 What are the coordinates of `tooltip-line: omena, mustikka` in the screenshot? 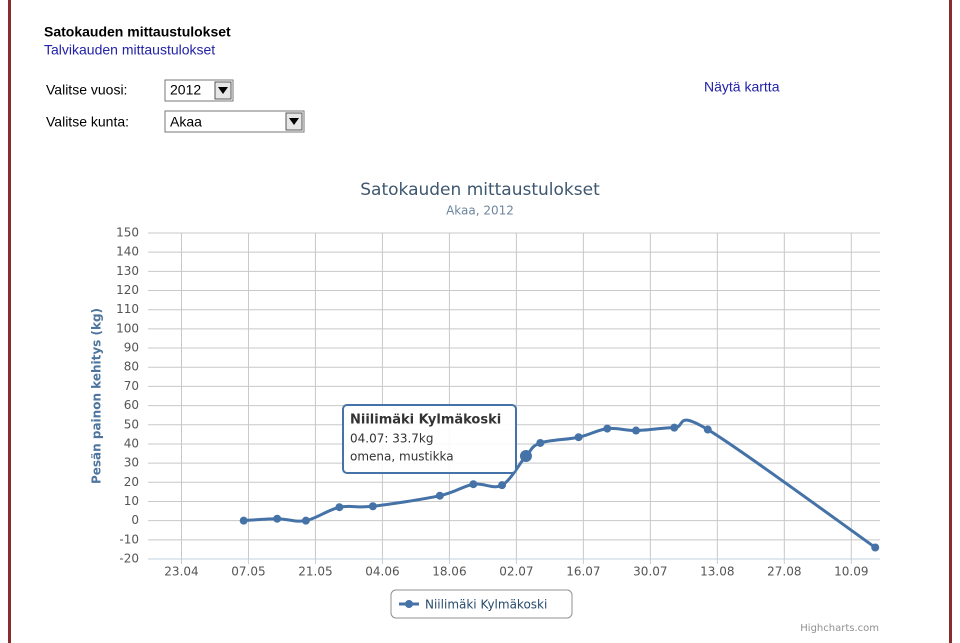 It's located at (402, 457).